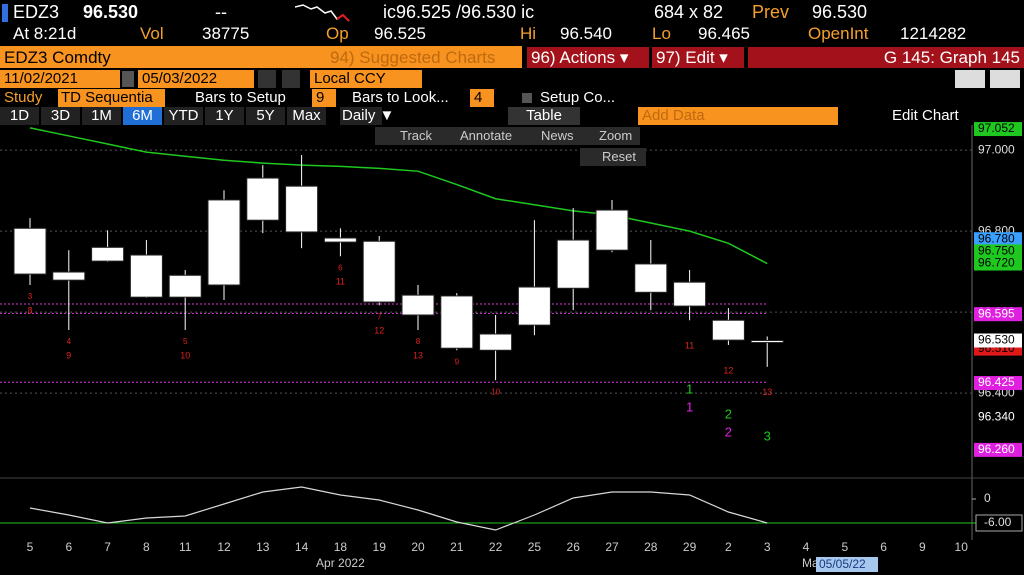 Image resolution: width=1024 pixels, height=575 pixels. Describe the element at coordinates (527, 98) in the screenshot. I see `checkbox` at that location.